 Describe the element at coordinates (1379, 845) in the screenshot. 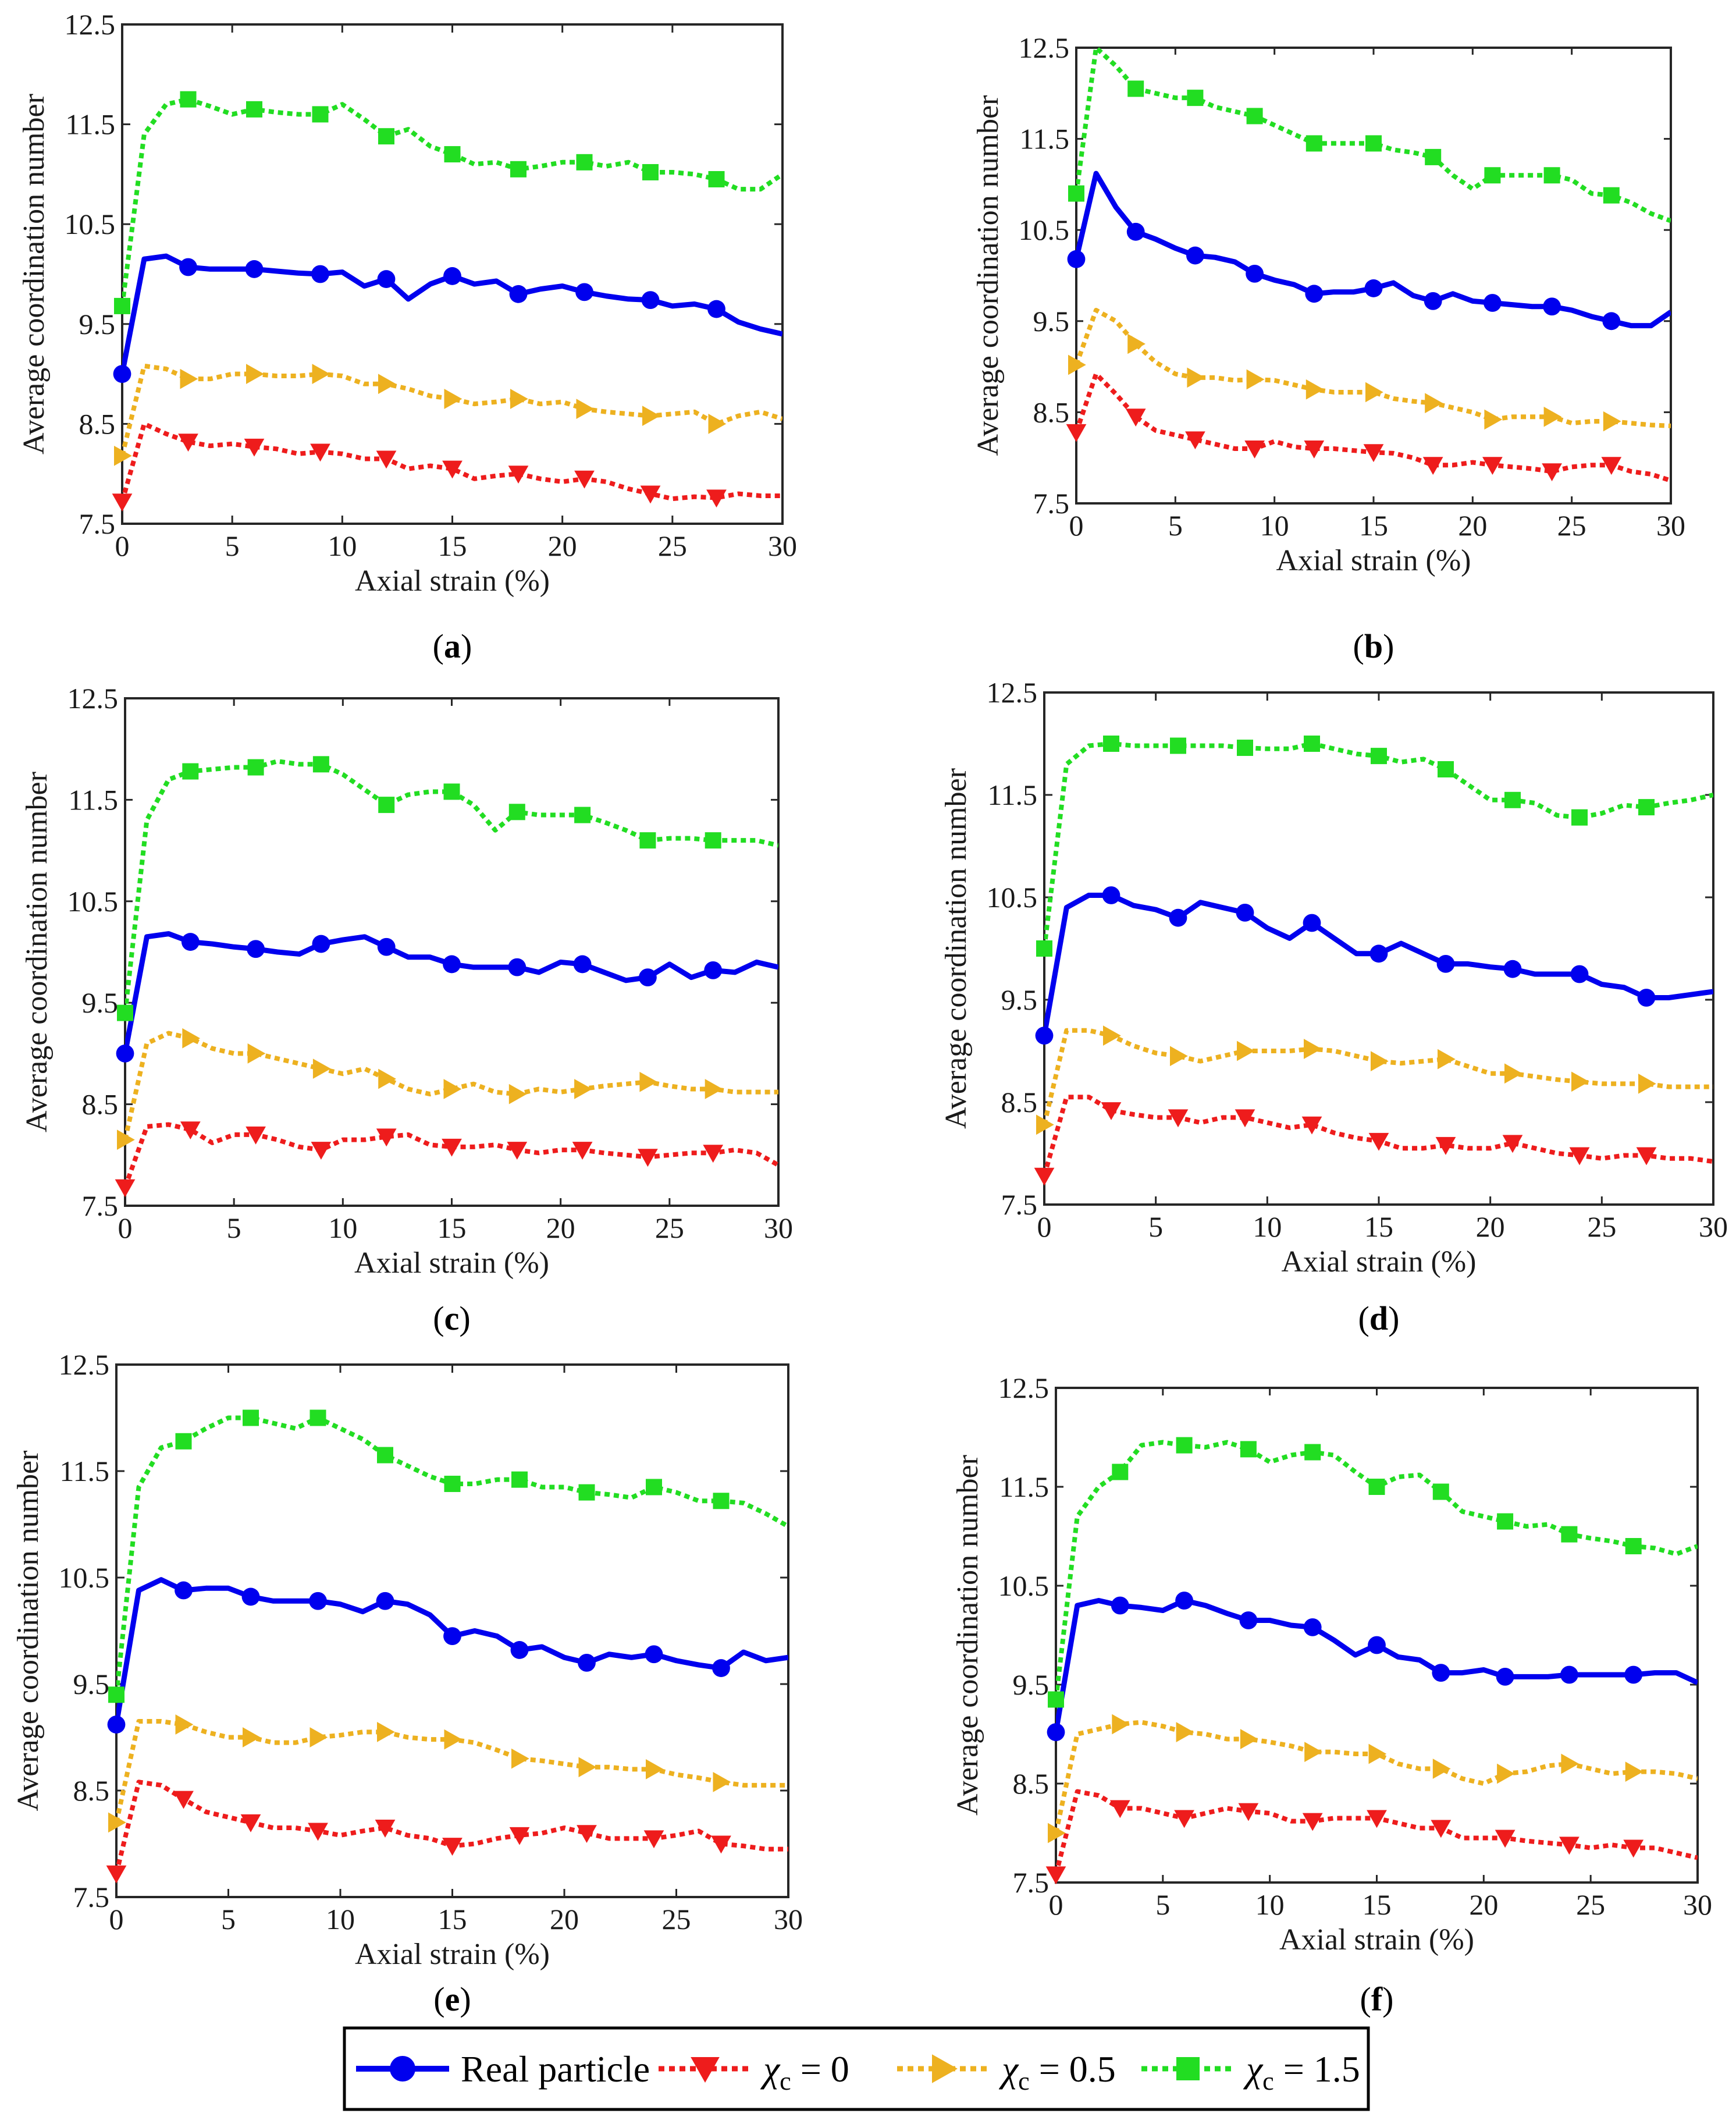

I see `series-line-c15` at that location.